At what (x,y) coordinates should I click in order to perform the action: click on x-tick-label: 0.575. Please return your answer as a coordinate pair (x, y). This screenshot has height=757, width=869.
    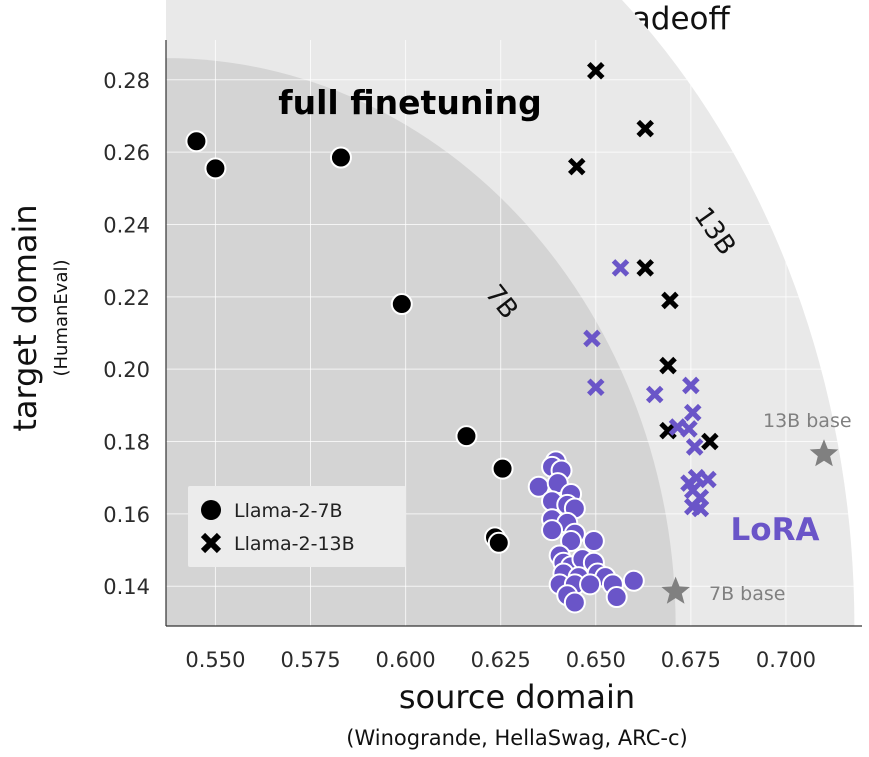
    Looking at the image, I should click on (310, 660).